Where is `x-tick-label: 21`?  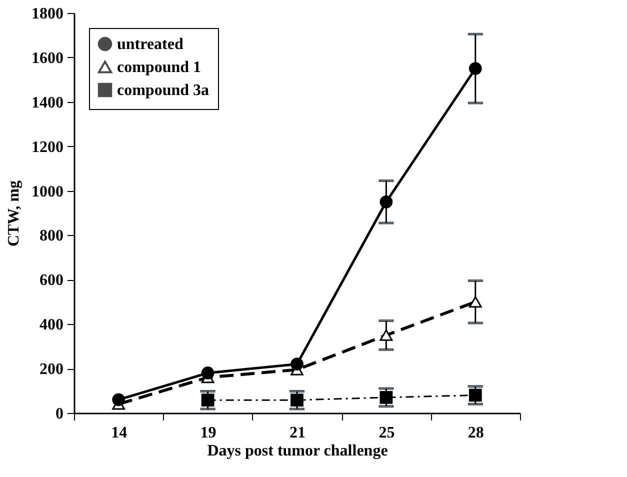
x-tick-label: 21 is located at coordinates (298, 433).